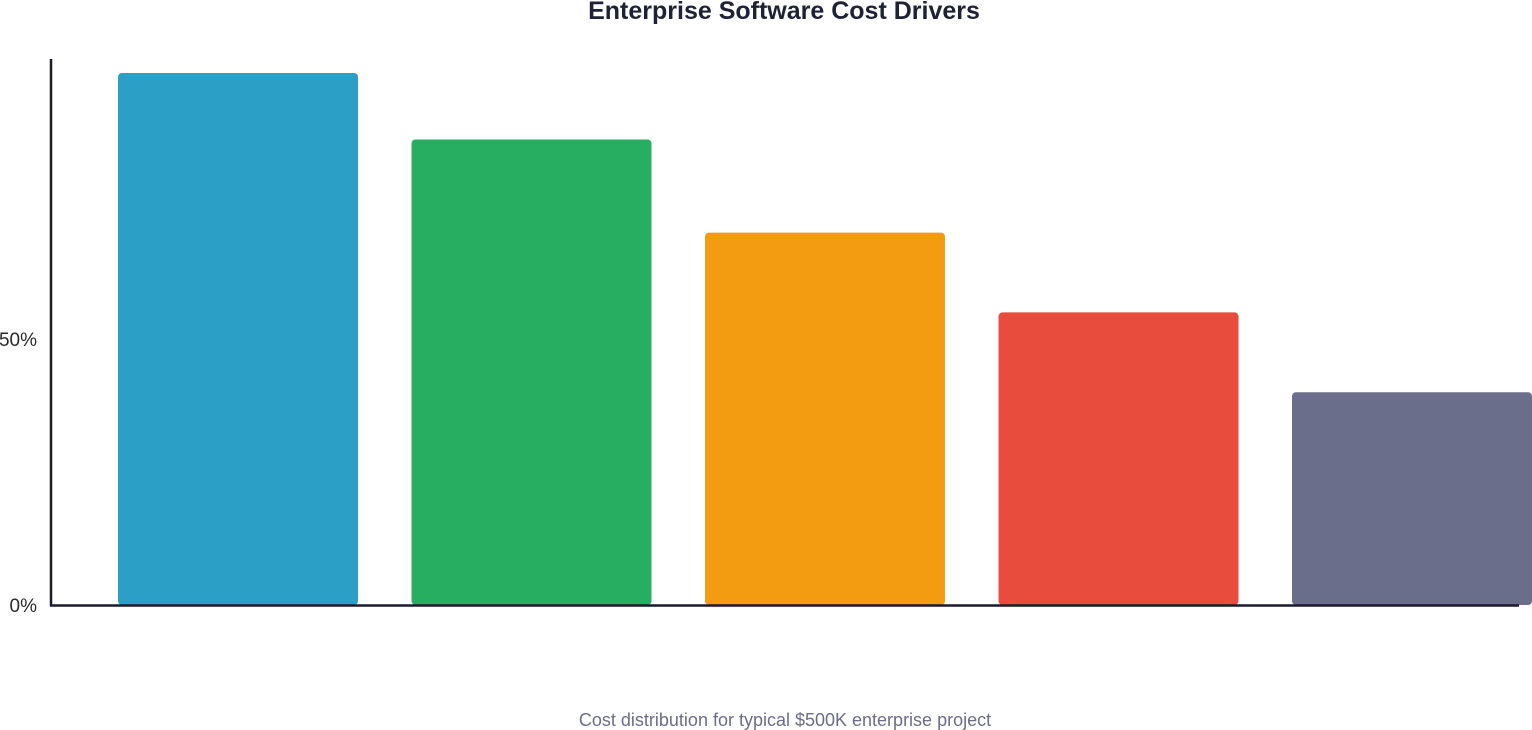  I want to click on y-tick-labels: 0% 50%, so click(18, 473).